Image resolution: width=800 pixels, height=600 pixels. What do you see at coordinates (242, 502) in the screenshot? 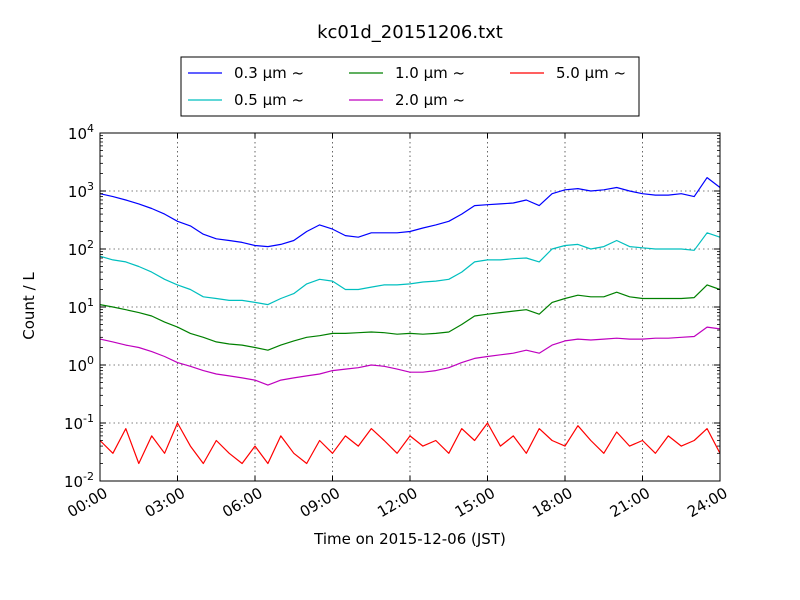
I see `x-tick-label: 06:00` at bounding box center [242, 502].